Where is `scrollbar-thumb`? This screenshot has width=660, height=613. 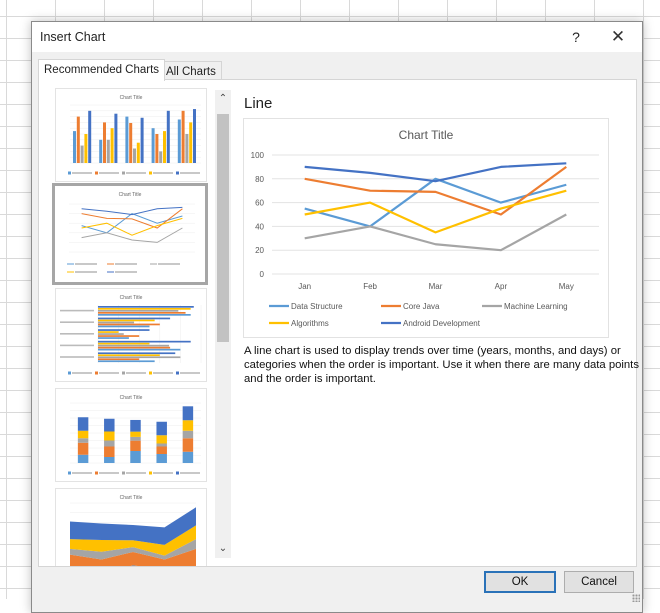 scrollbar-thumb is located at coordinates (223, 228).